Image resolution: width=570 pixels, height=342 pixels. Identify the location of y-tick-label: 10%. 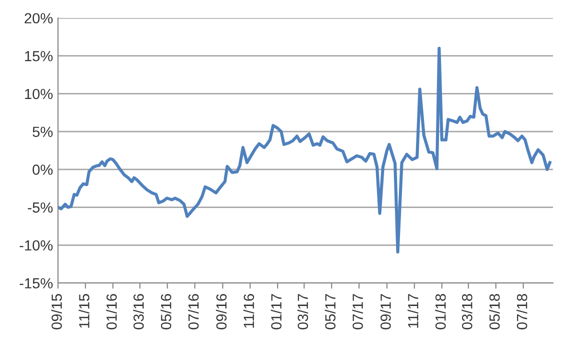
(39, 94).